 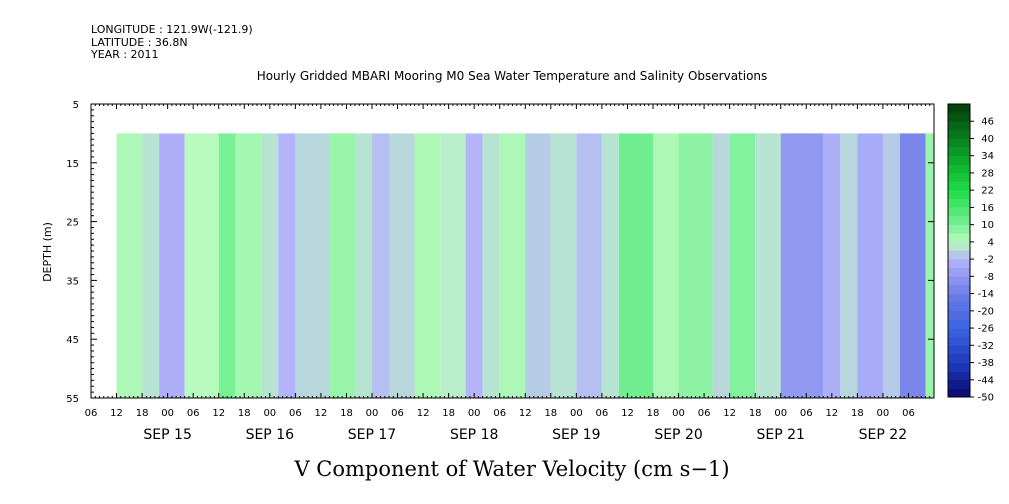 What do you see at coordinates (76, 105) in the screenshot?
I see `y-tick-label: 5` at bounding box center [76, 105].